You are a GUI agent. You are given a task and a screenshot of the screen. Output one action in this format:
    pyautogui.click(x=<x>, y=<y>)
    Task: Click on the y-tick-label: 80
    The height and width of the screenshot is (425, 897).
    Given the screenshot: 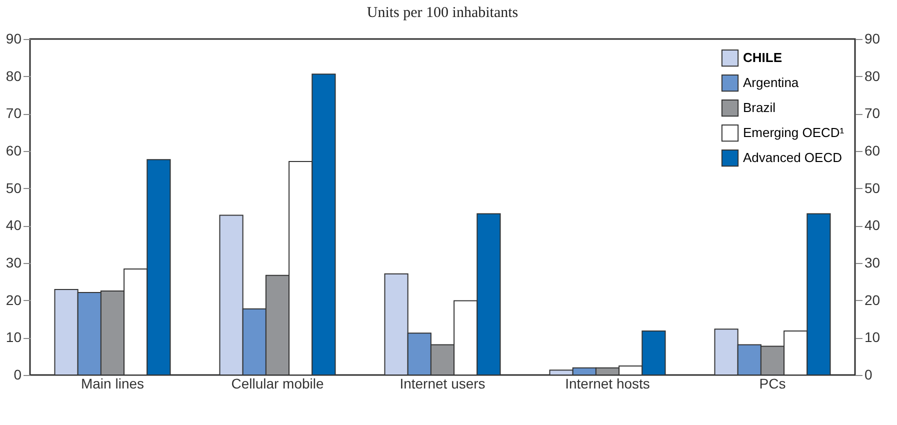 What is the action you would take?
    pyautogui.click(x=14, y=76)
    